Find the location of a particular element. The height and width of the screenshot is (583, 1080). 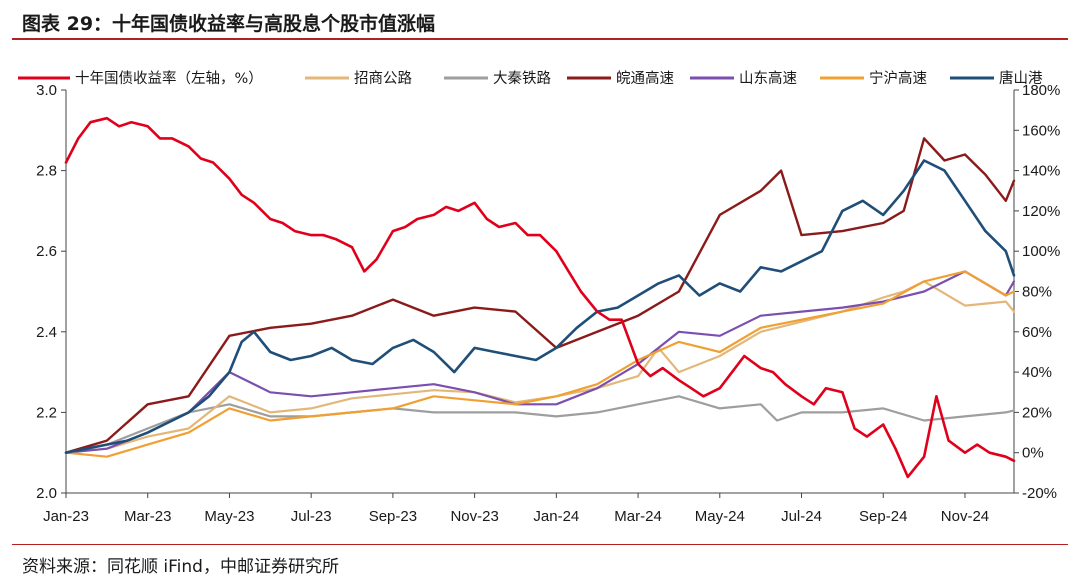

right-tick-label: -20% is located at coordinates (1039, 493).